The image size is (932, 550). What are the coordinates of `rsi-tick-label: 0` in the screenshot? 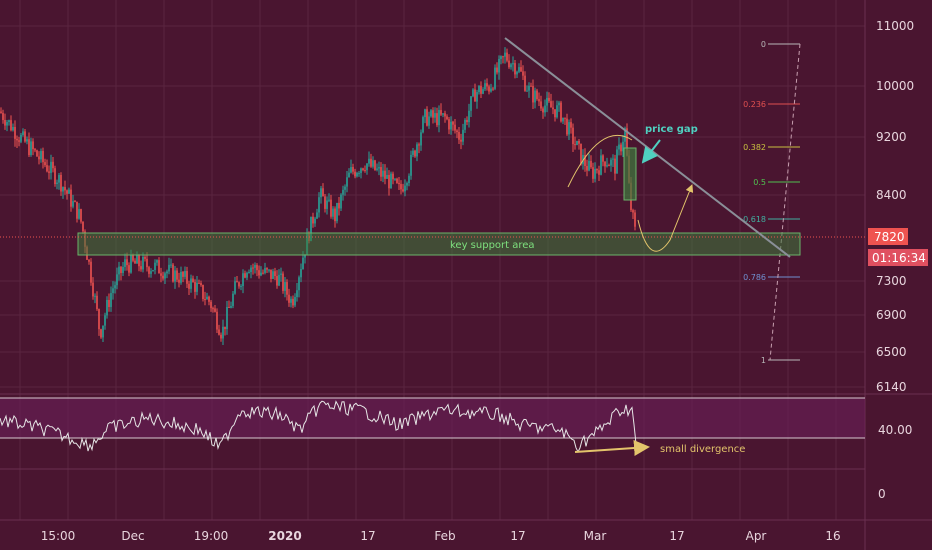 It's located at (882, 494).